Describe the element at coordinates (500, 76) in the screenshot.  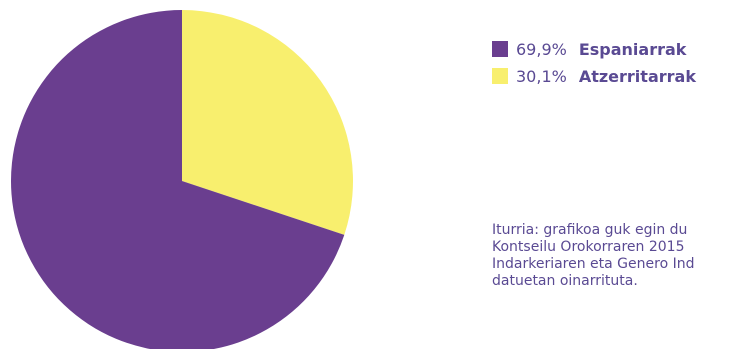
I see `legend-swatch-atzerritarrak` at that location.